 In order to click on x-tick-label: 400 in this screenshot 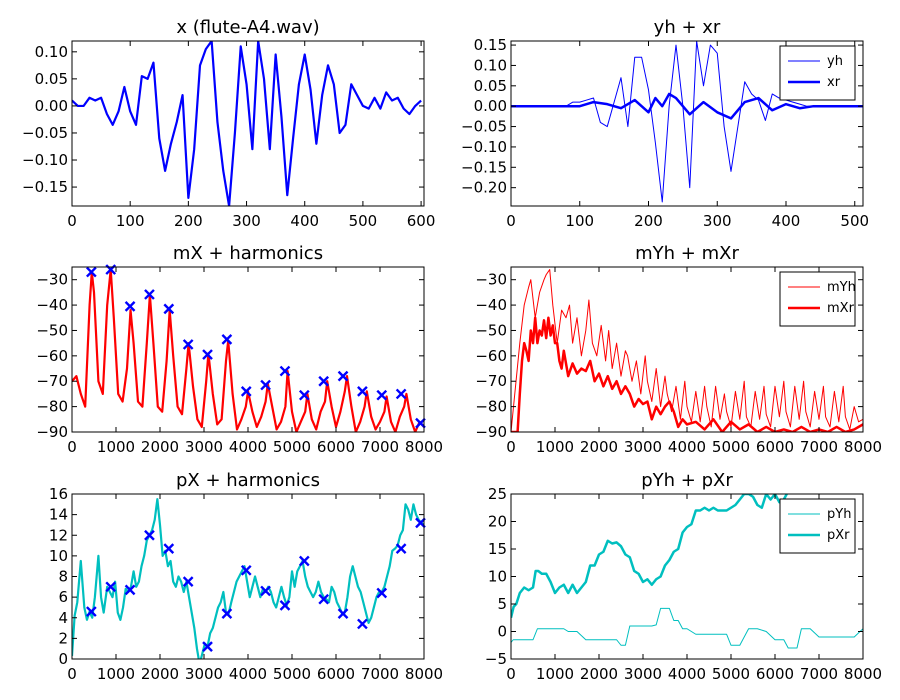, I will do `click(786, 221)`.